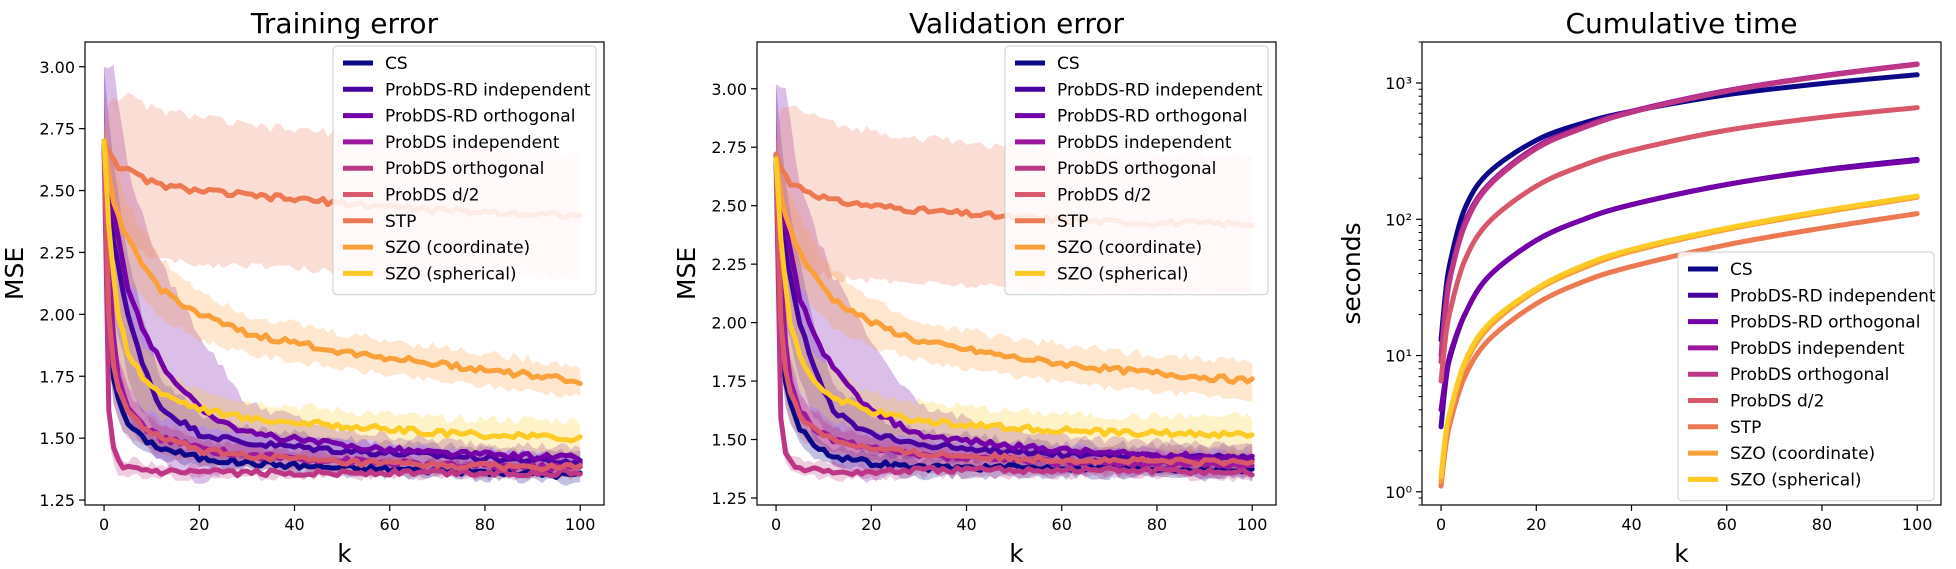  I want to click on y-tick-label: 10³, so click(1398, 83).